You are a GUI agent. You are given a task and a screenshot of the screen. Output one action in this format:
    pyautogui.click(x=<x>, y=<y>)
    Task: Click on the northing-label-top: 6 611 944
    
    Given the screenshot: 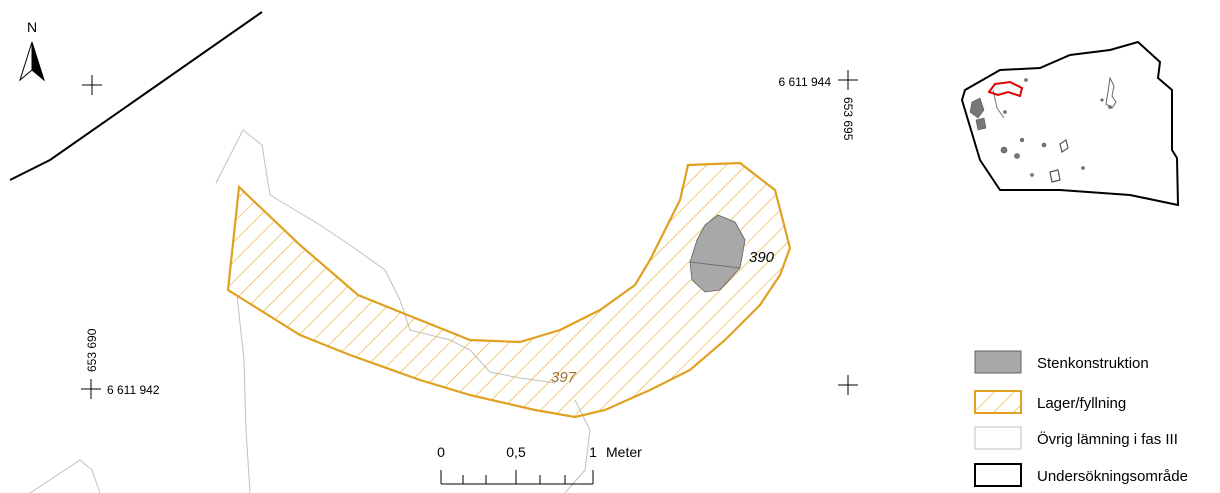 What is the action you would take?
    pyautogui.click(x=805, y=82)
    